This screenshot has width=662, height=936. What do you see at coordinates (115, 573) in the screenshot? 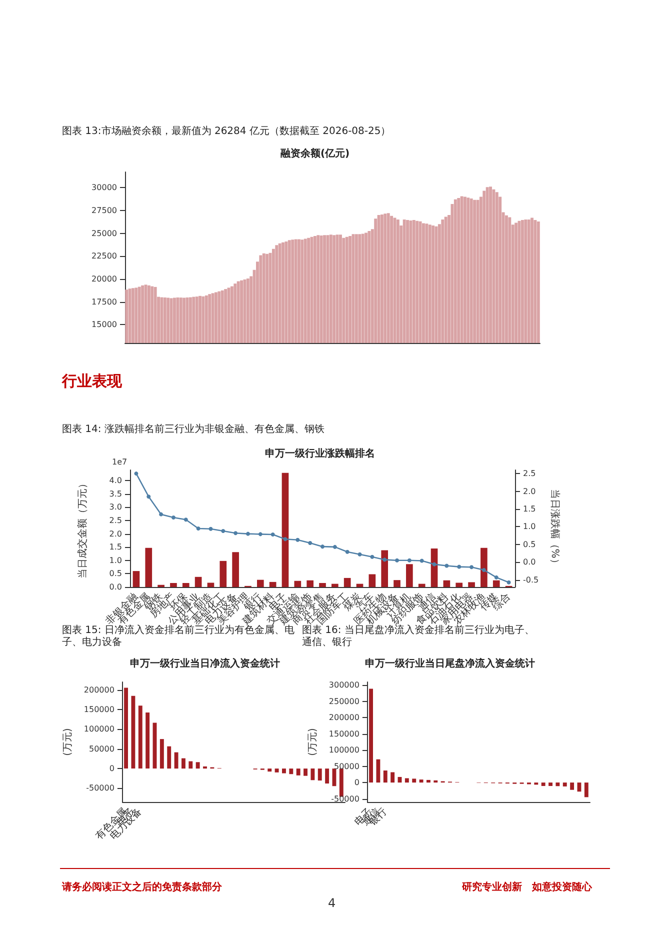
I see `y-tick-label: 0.5` at bounding box center [115, 573].